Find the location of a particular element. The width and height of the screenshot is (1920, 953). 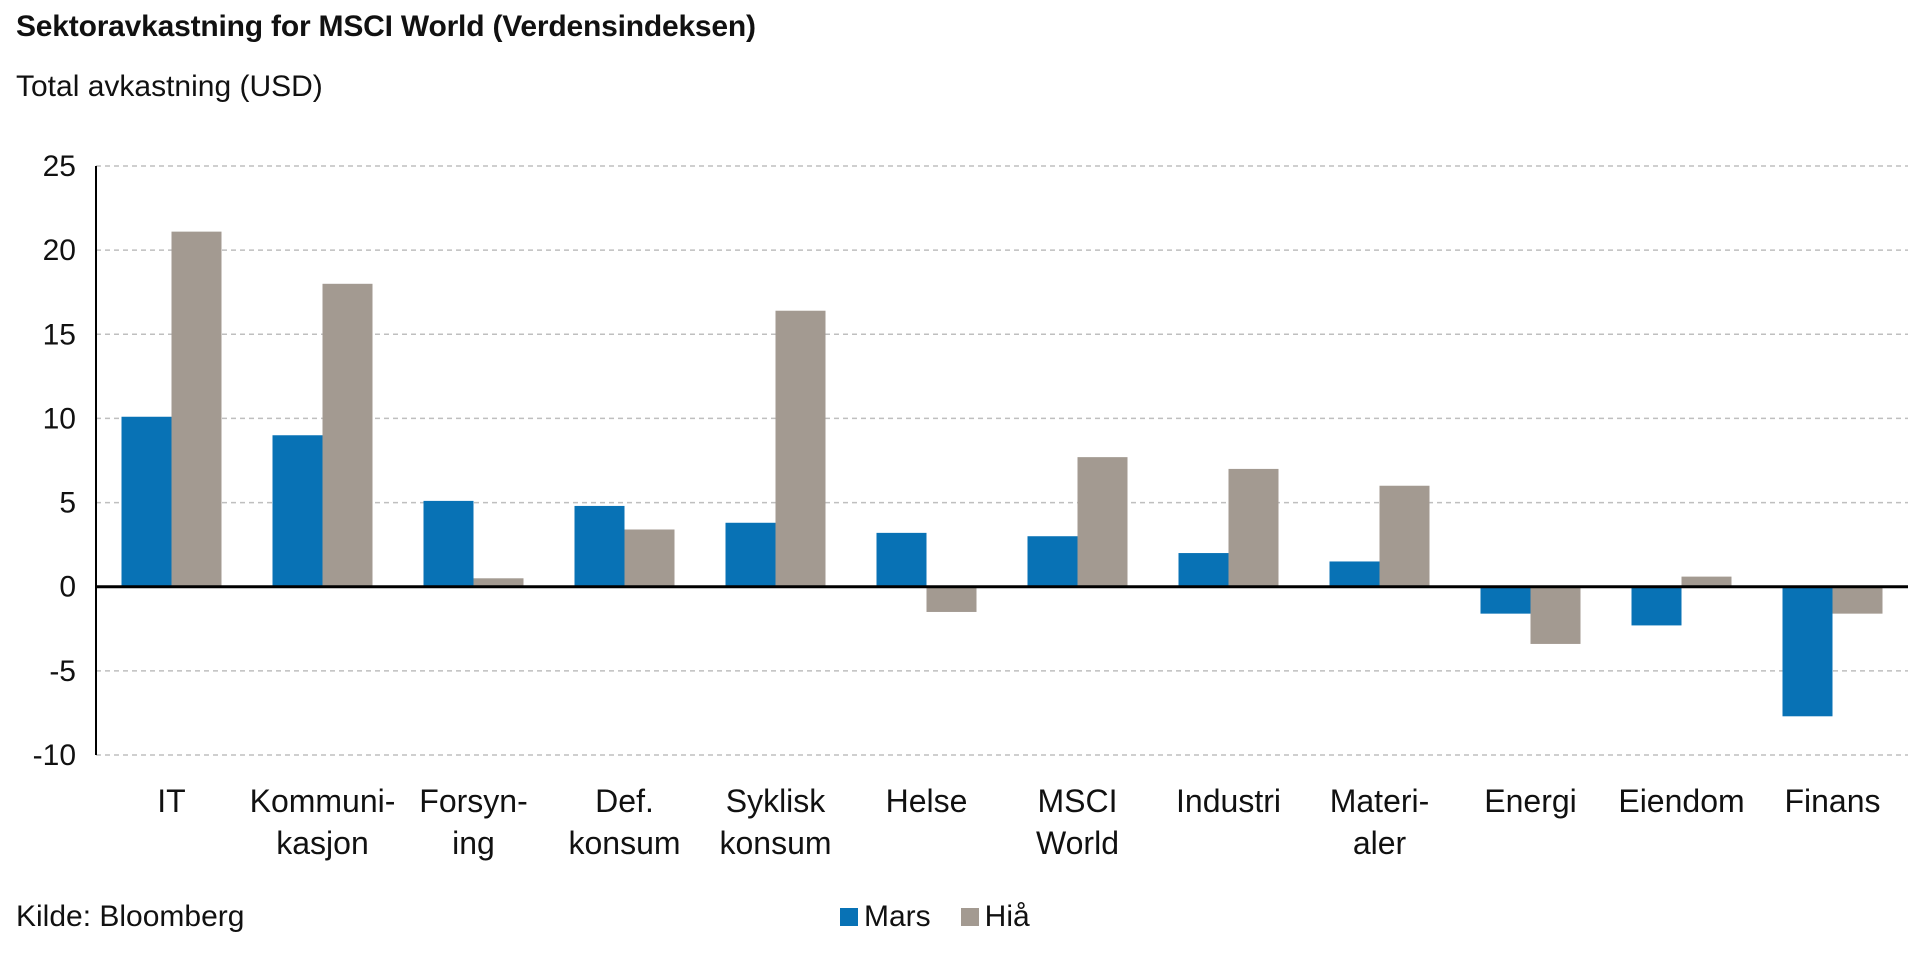

y-tick-label: 10 is located at coordinates (59, 418).